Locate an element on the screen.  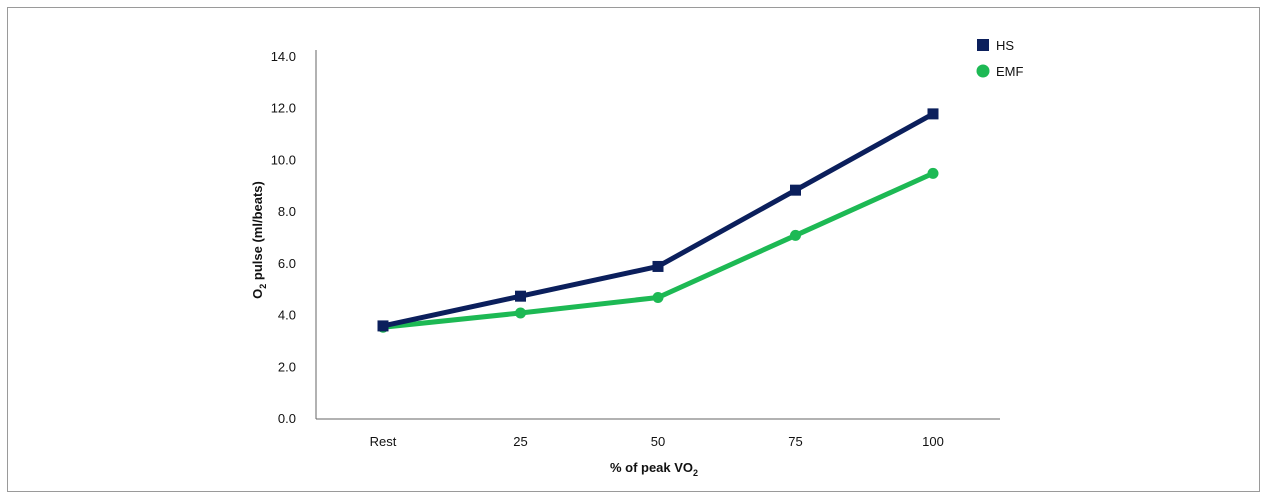
y-tick-label: 4.0 is located at coordinates (287, 315).